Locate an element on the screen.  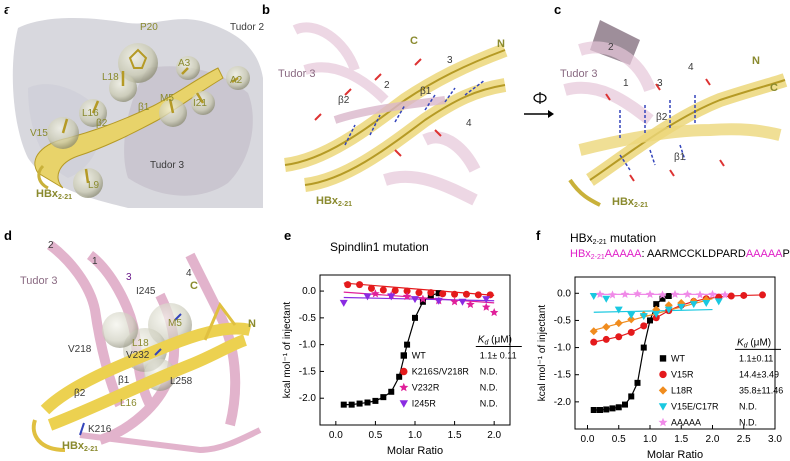
label-a-hbx: HBx2-21 is located at coordinates (54, 194).